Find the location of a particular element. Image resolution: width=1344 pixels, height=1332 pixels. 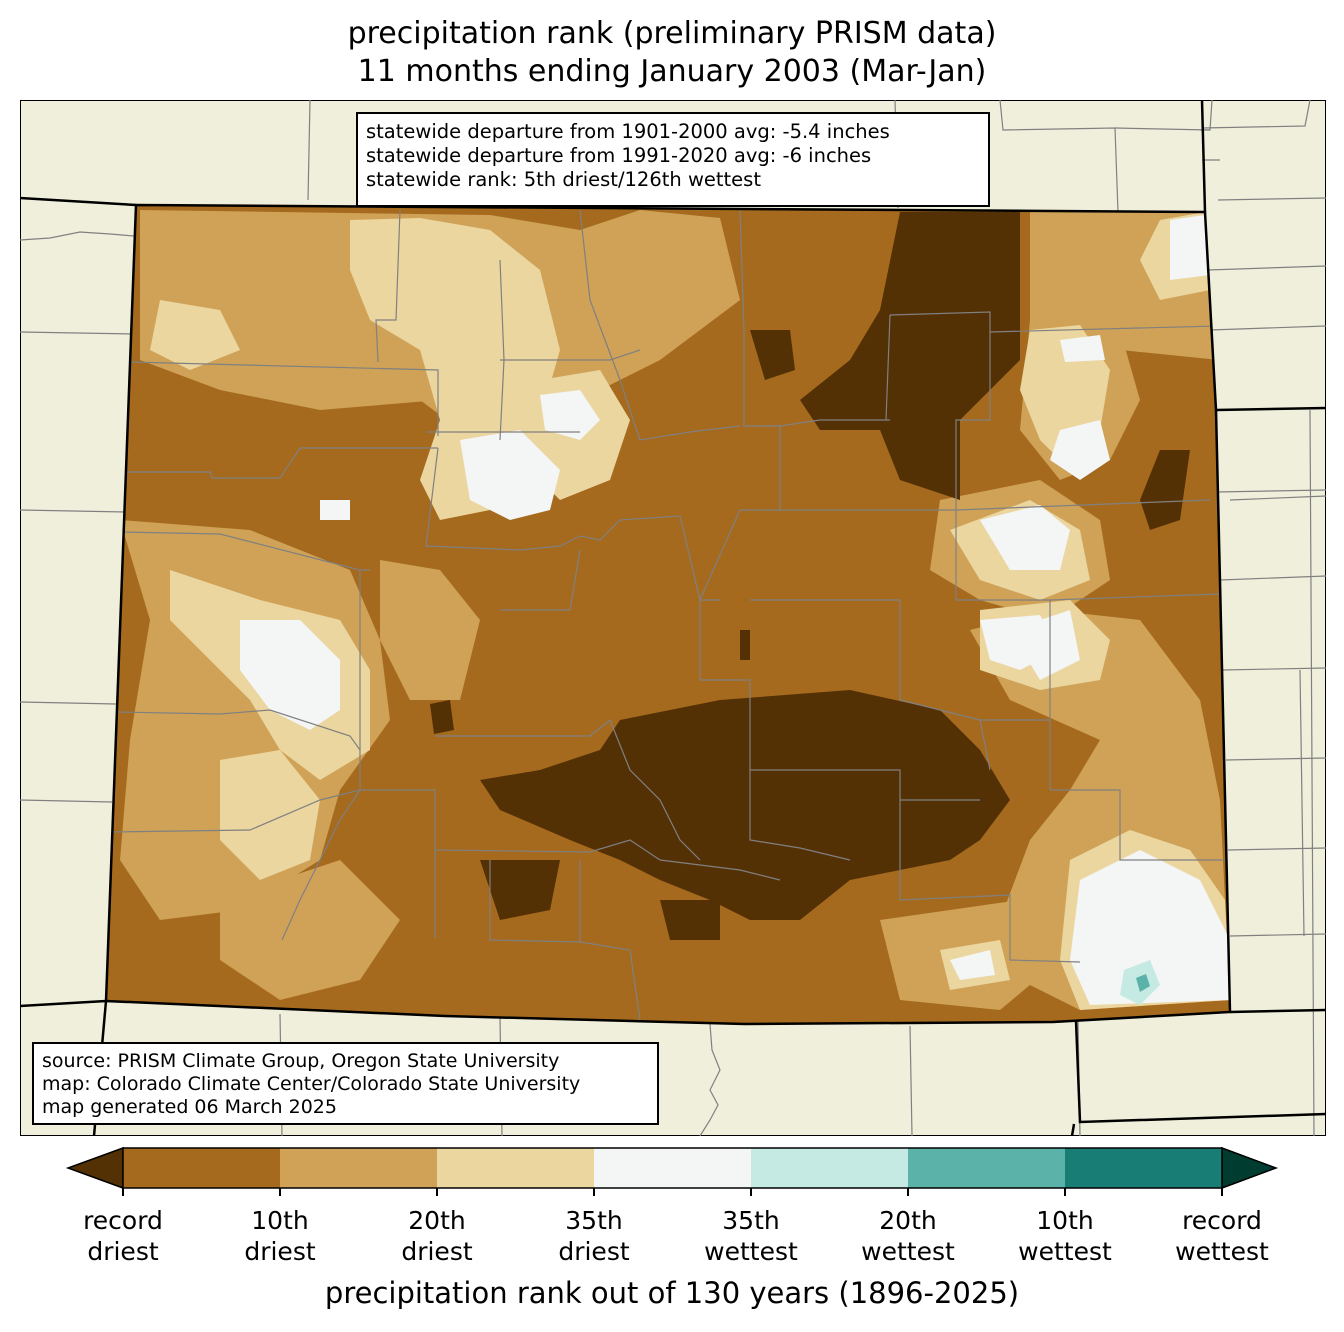

colorbar-tick-label: 10th wettest is located at coordinates (1065, 1236).